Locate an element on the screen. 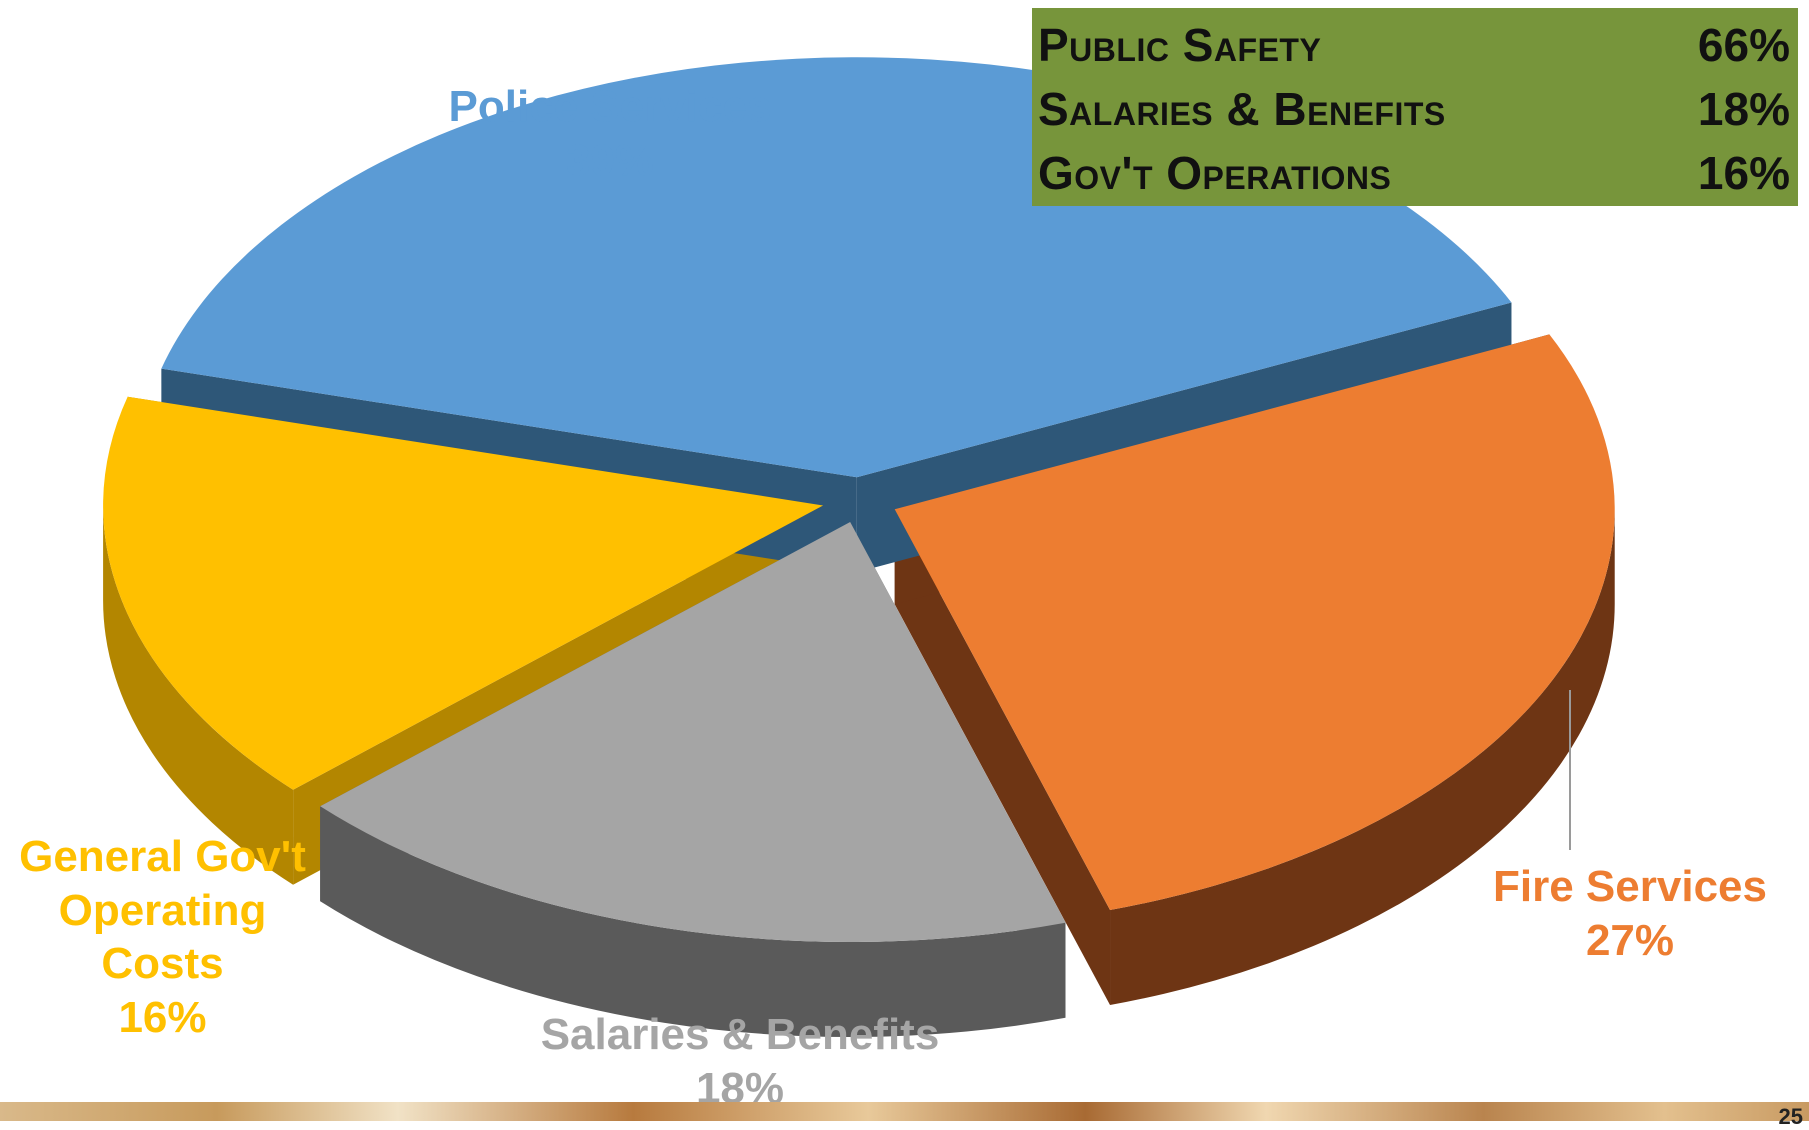 The width and height of the screenshot is (1809, 1130). slice-wall-fire-services is located at coordinates (1002, 757).